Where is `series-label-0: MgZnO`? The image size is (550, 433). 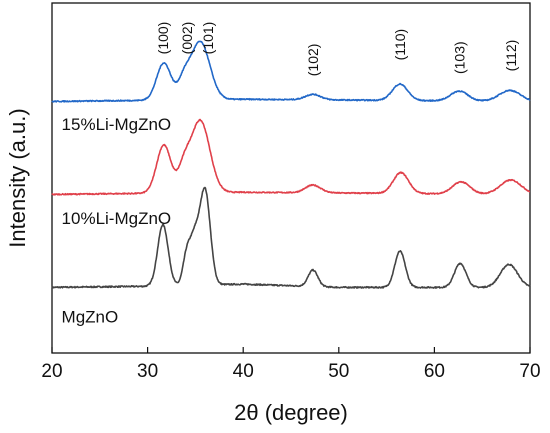
series-label-0: MgZnO is located at coordinates (90, 316).